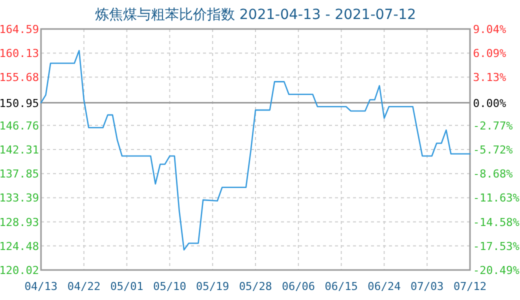 The height and width of the screenshot is (300, 520). Describe the element at coordinates (496, 246) in the screenshot. I see `y2-tick-label: -17.53%` at that location.